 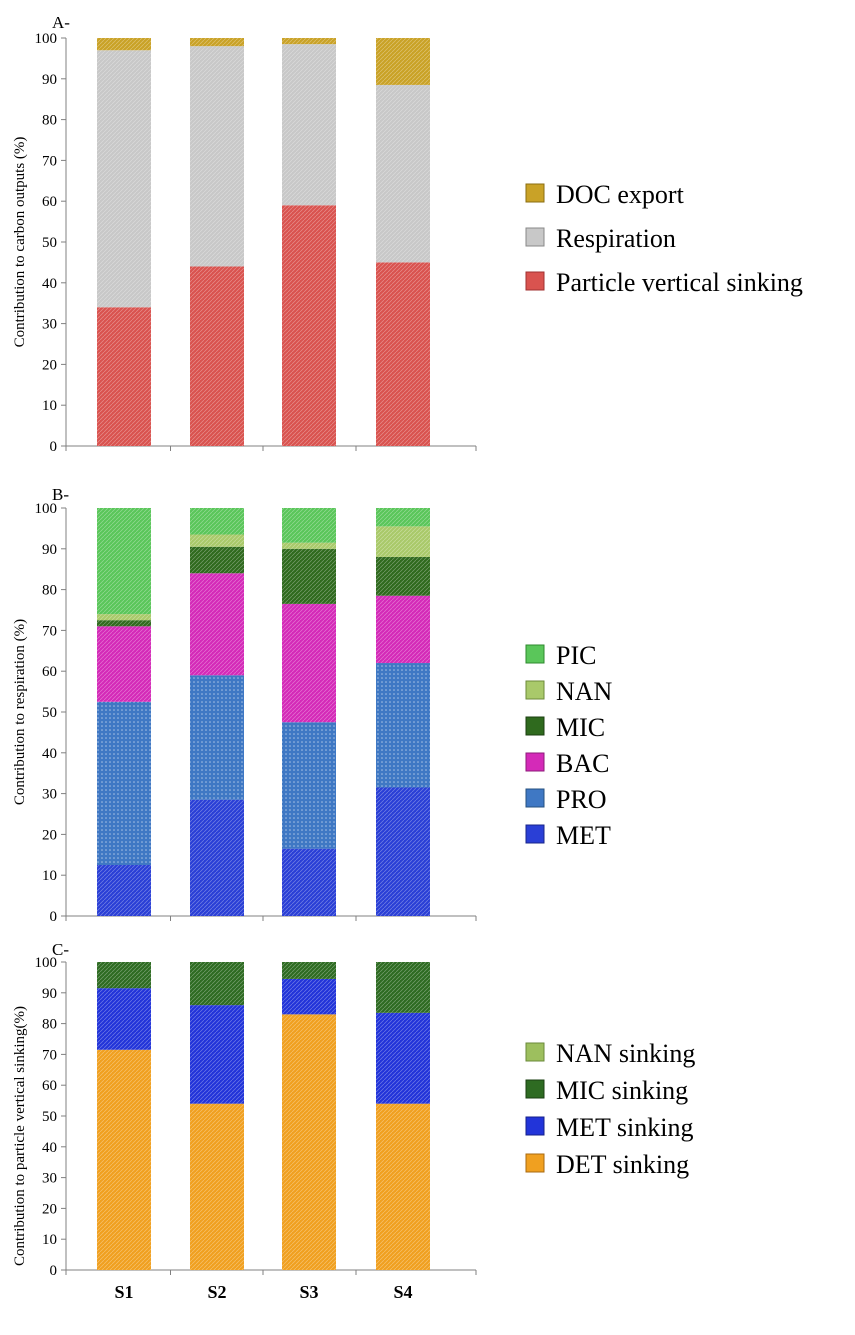 I want to click on bar-nan-s1-texture, so click(x=124, y=617).